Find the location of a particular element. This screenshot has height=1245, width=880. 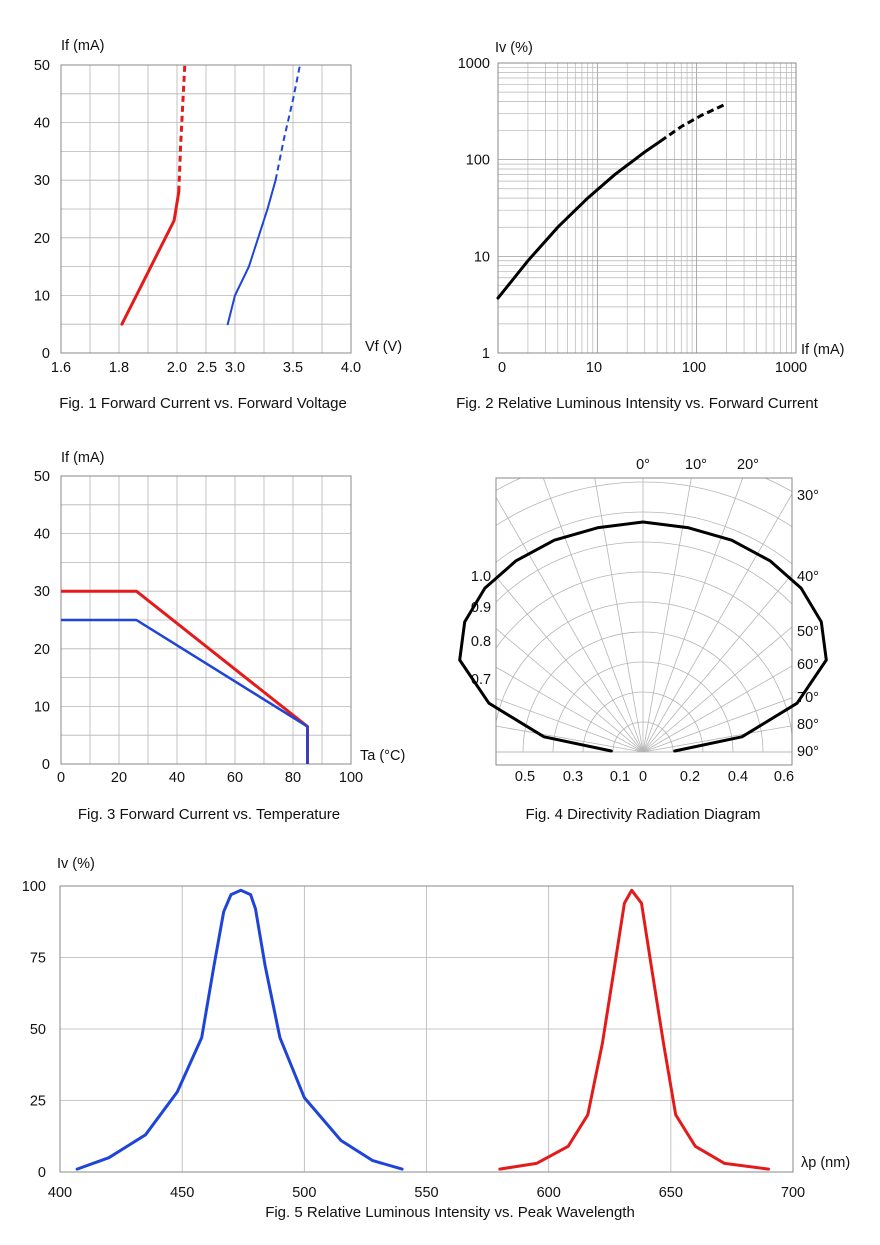

fig5-red-spectrum is located at coordinates (634, 1029).